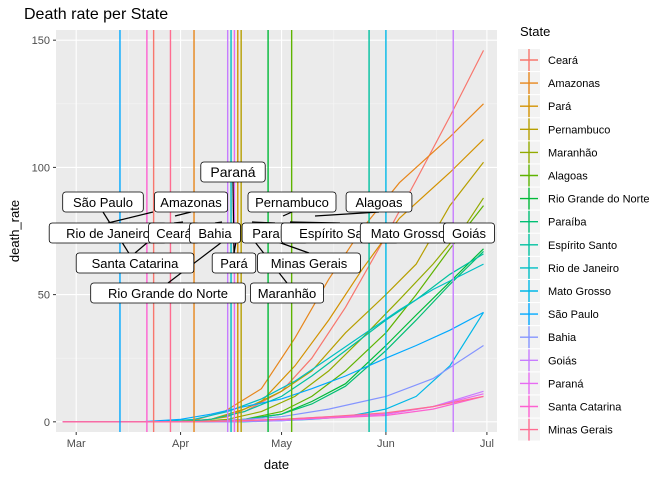 This screenshot has width=672, height=485. What do you see at coordinates (180, 444) in the screenshot?
I see `x-tick-label: Apr` at bounding box center [180, 444].